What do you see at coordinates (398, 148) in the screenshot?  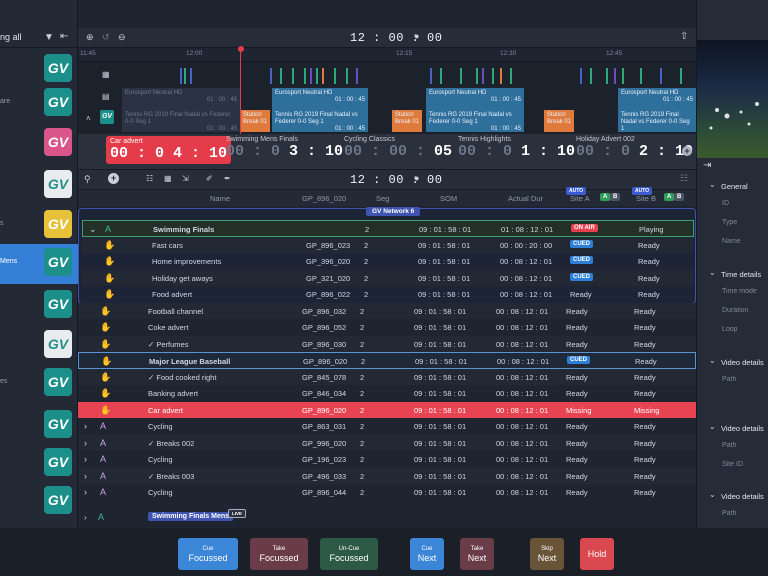 I see `countdown-timer: Cycling Classics 00 : 00 : 05` at bounding box center [398, 148].